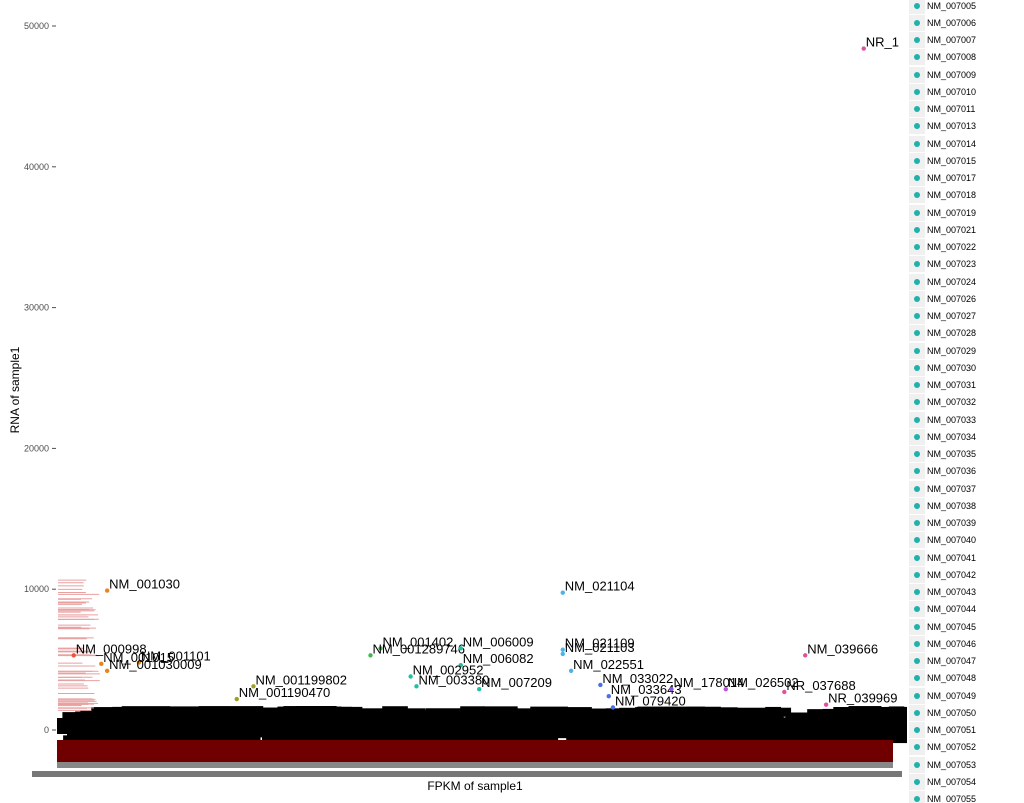 Image resolution: width=1024 pixels, height=803 pixels. What do you see at coordinates (951, 230) in the screenshot?
I see `legend-label: NM_007021` at bounding box center [951, 230].